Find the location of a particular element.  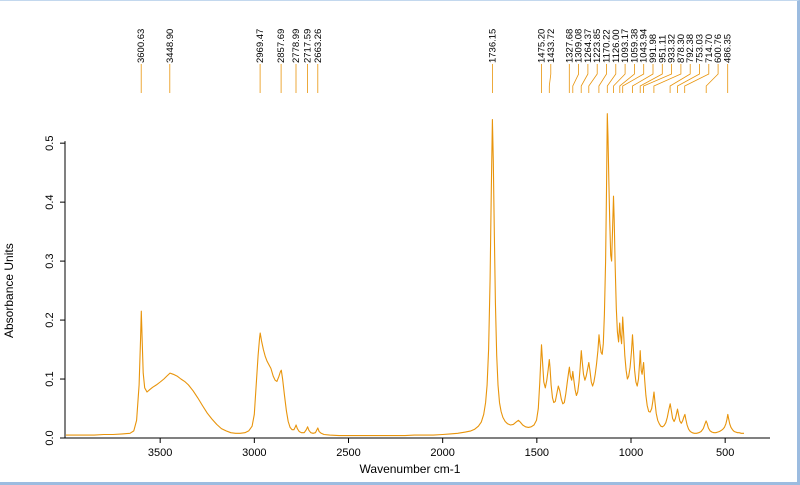

y-tick-label: 0.3 is located at coordinates (50, 260).